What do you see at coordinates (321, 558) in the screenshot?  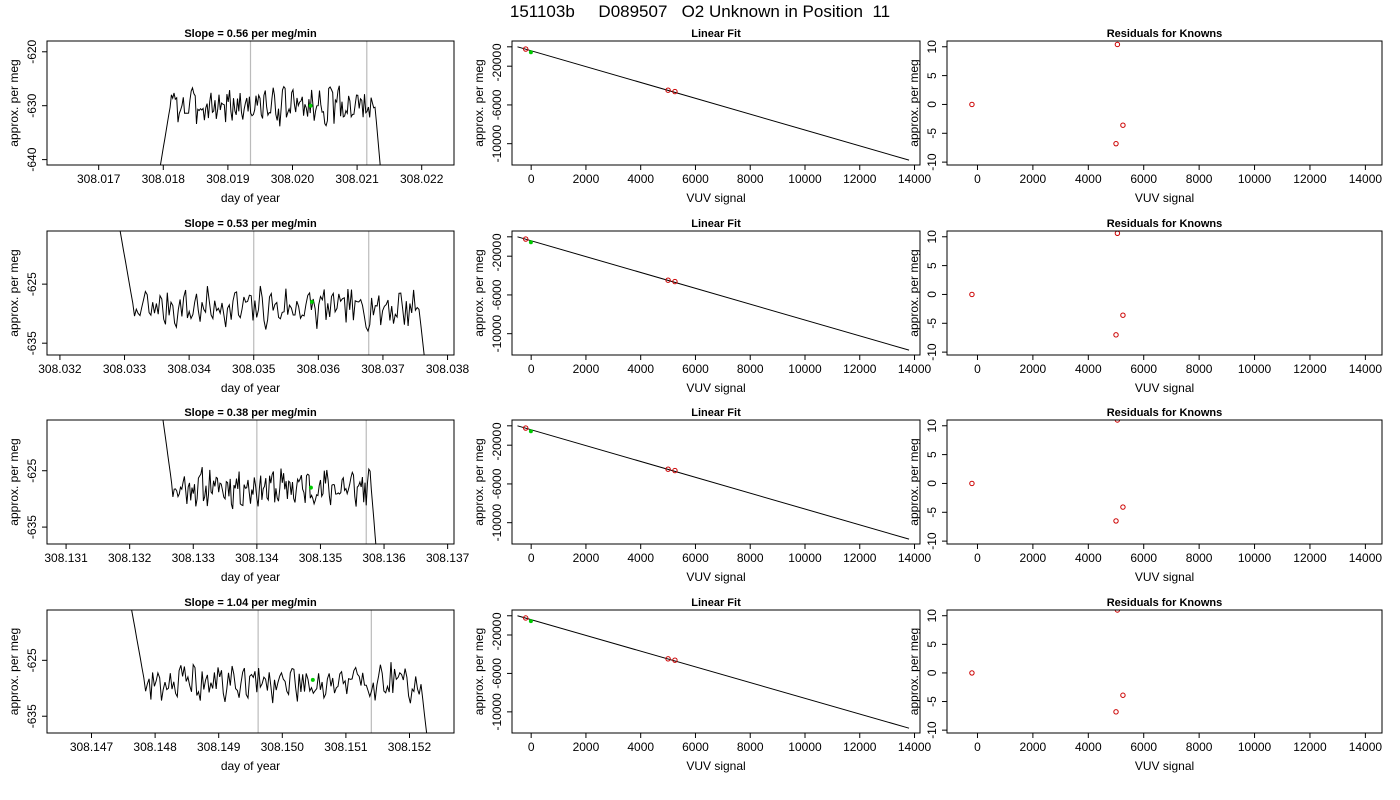 I see `x-tick-label: 308.135` at bounding box center [321, 558].